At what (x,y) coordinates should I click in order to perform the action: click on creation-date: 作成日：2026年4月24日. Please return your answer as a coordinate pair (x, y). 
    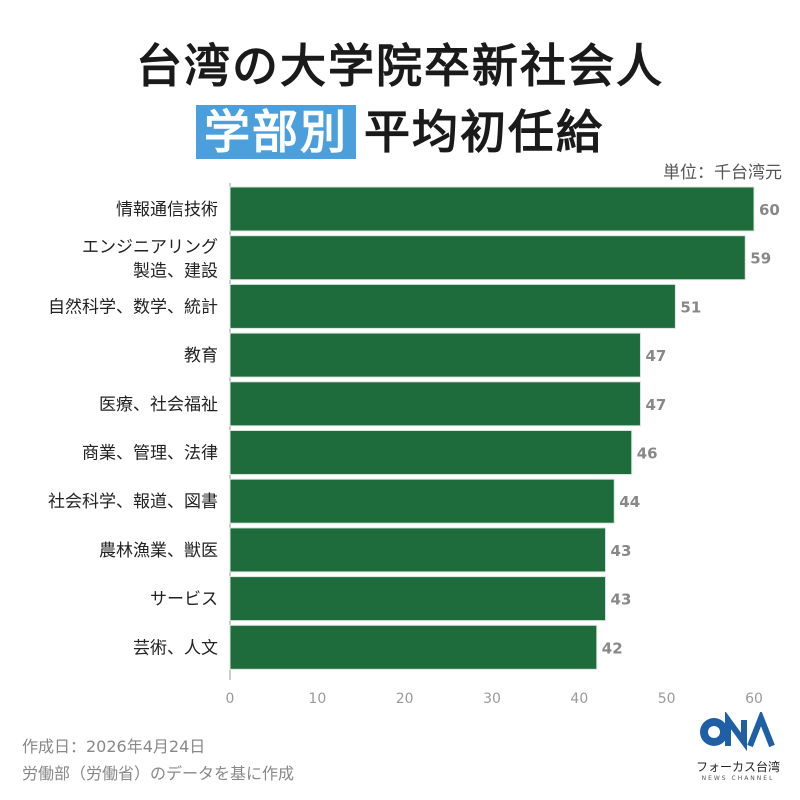
    Looking at the image, I should click on (114, 746).